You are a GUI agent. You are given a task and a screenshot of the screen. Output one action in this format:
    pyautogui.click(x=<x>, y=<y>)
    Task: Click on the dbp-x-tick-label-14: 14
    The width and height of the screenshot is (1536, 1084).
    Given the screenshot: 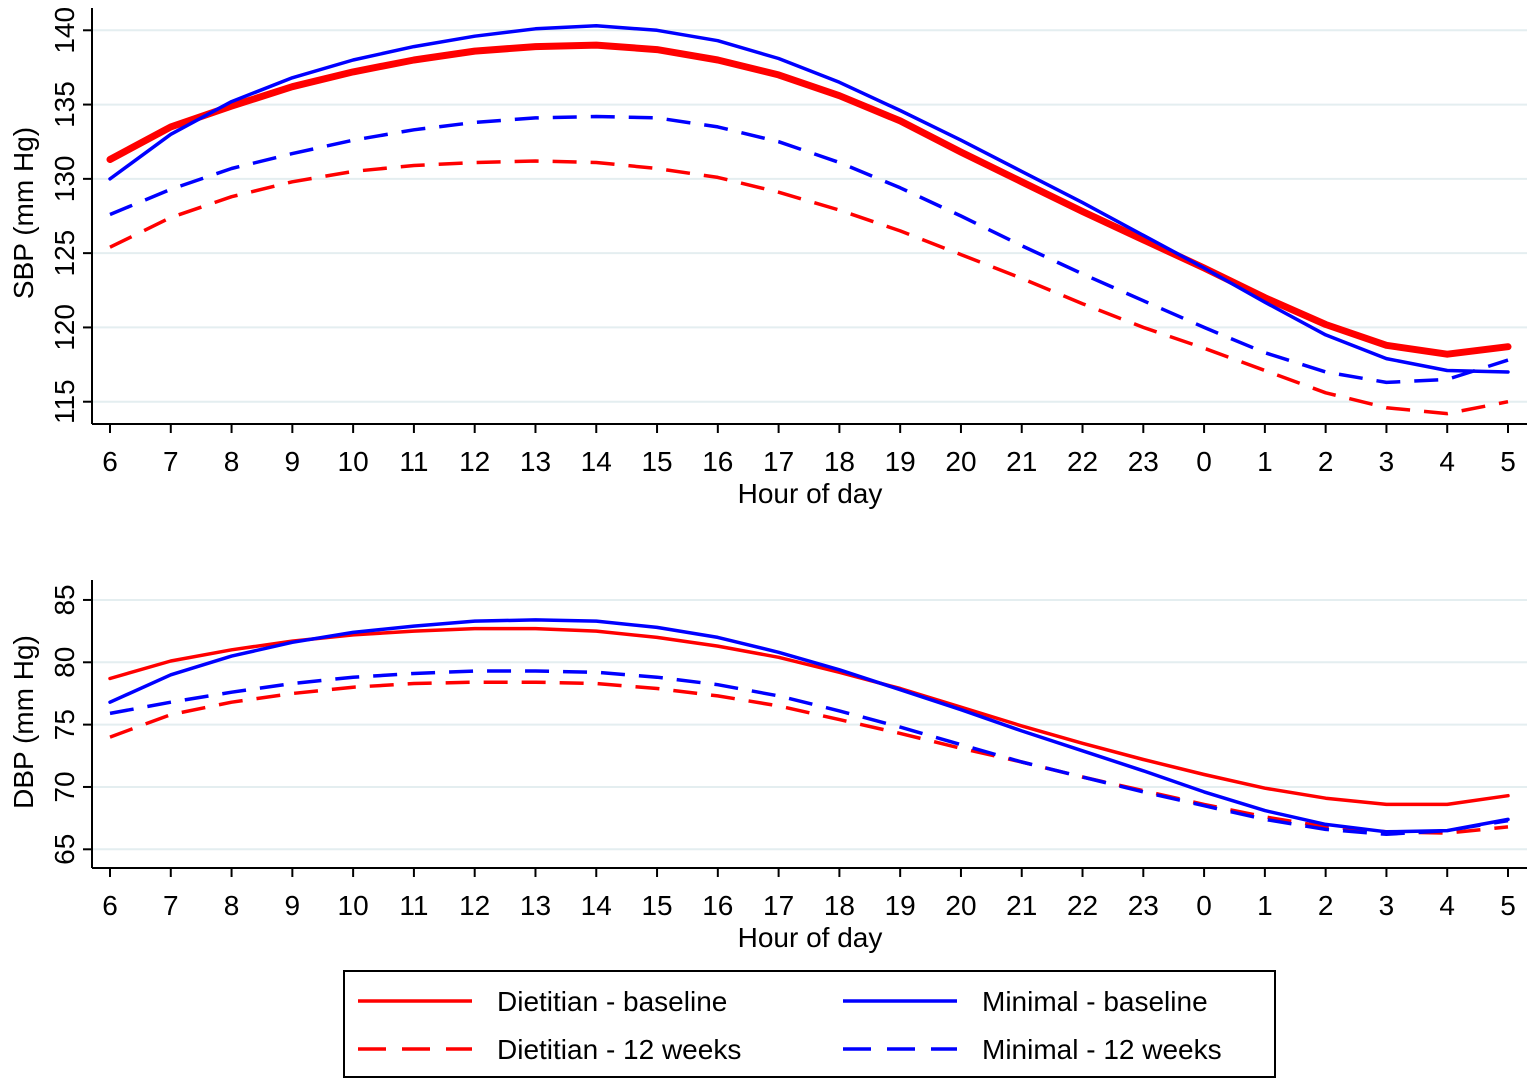 What is the action you would take?
    pyautogui.click(x=596, y=905)
    